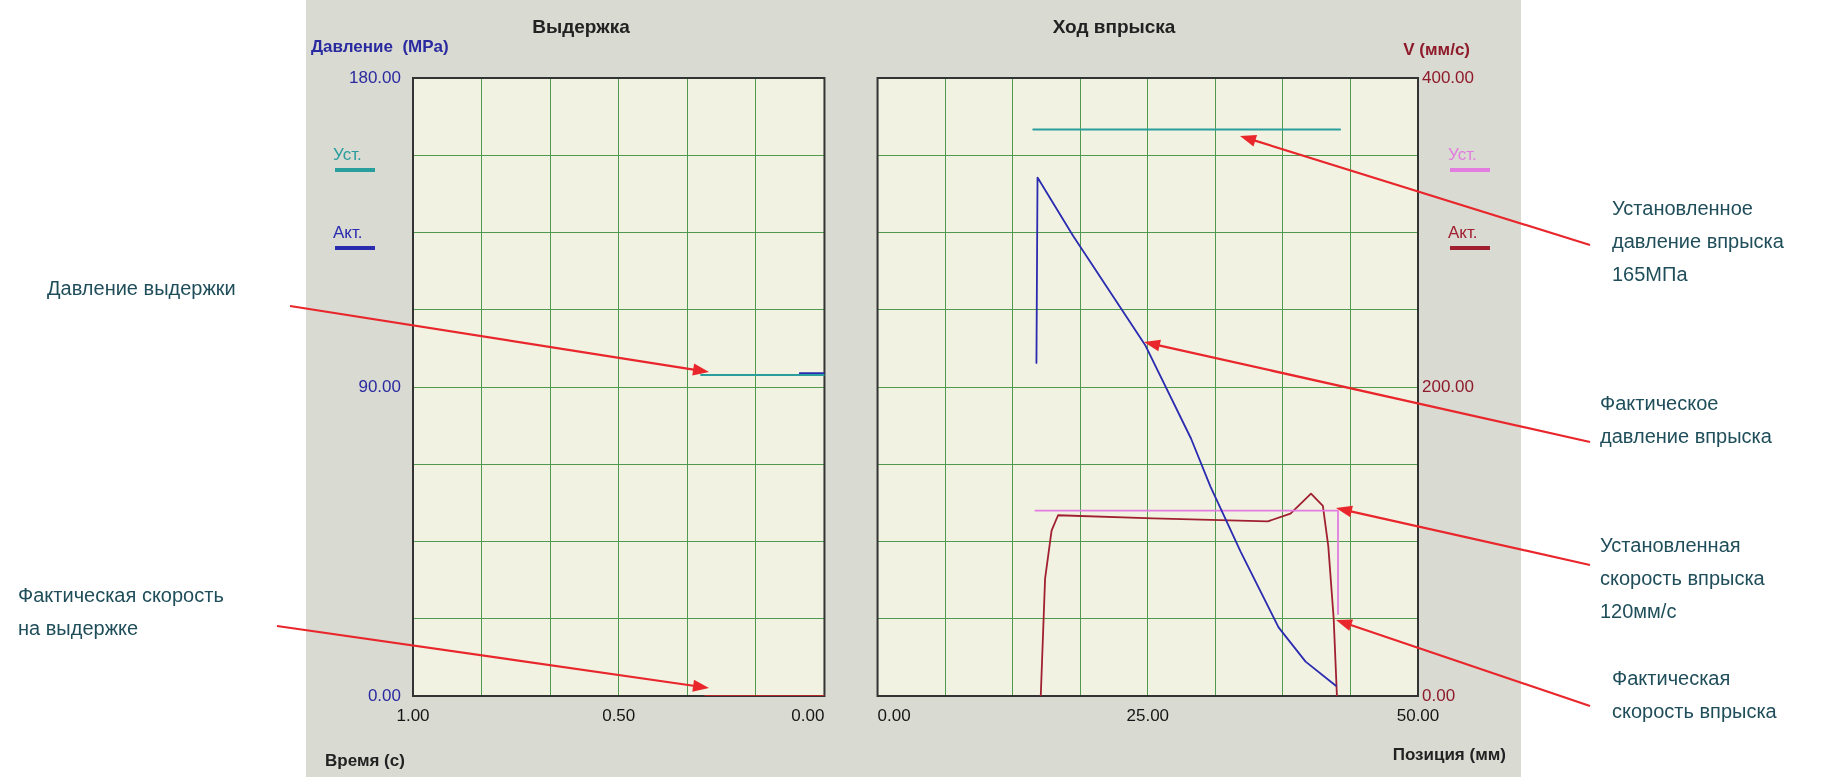 The height and width of the screenshot is (777, 1834). Describe the element at coordinates (1418, 715) in the screenshot. I see `x-tick-label: 50.00` at that location.